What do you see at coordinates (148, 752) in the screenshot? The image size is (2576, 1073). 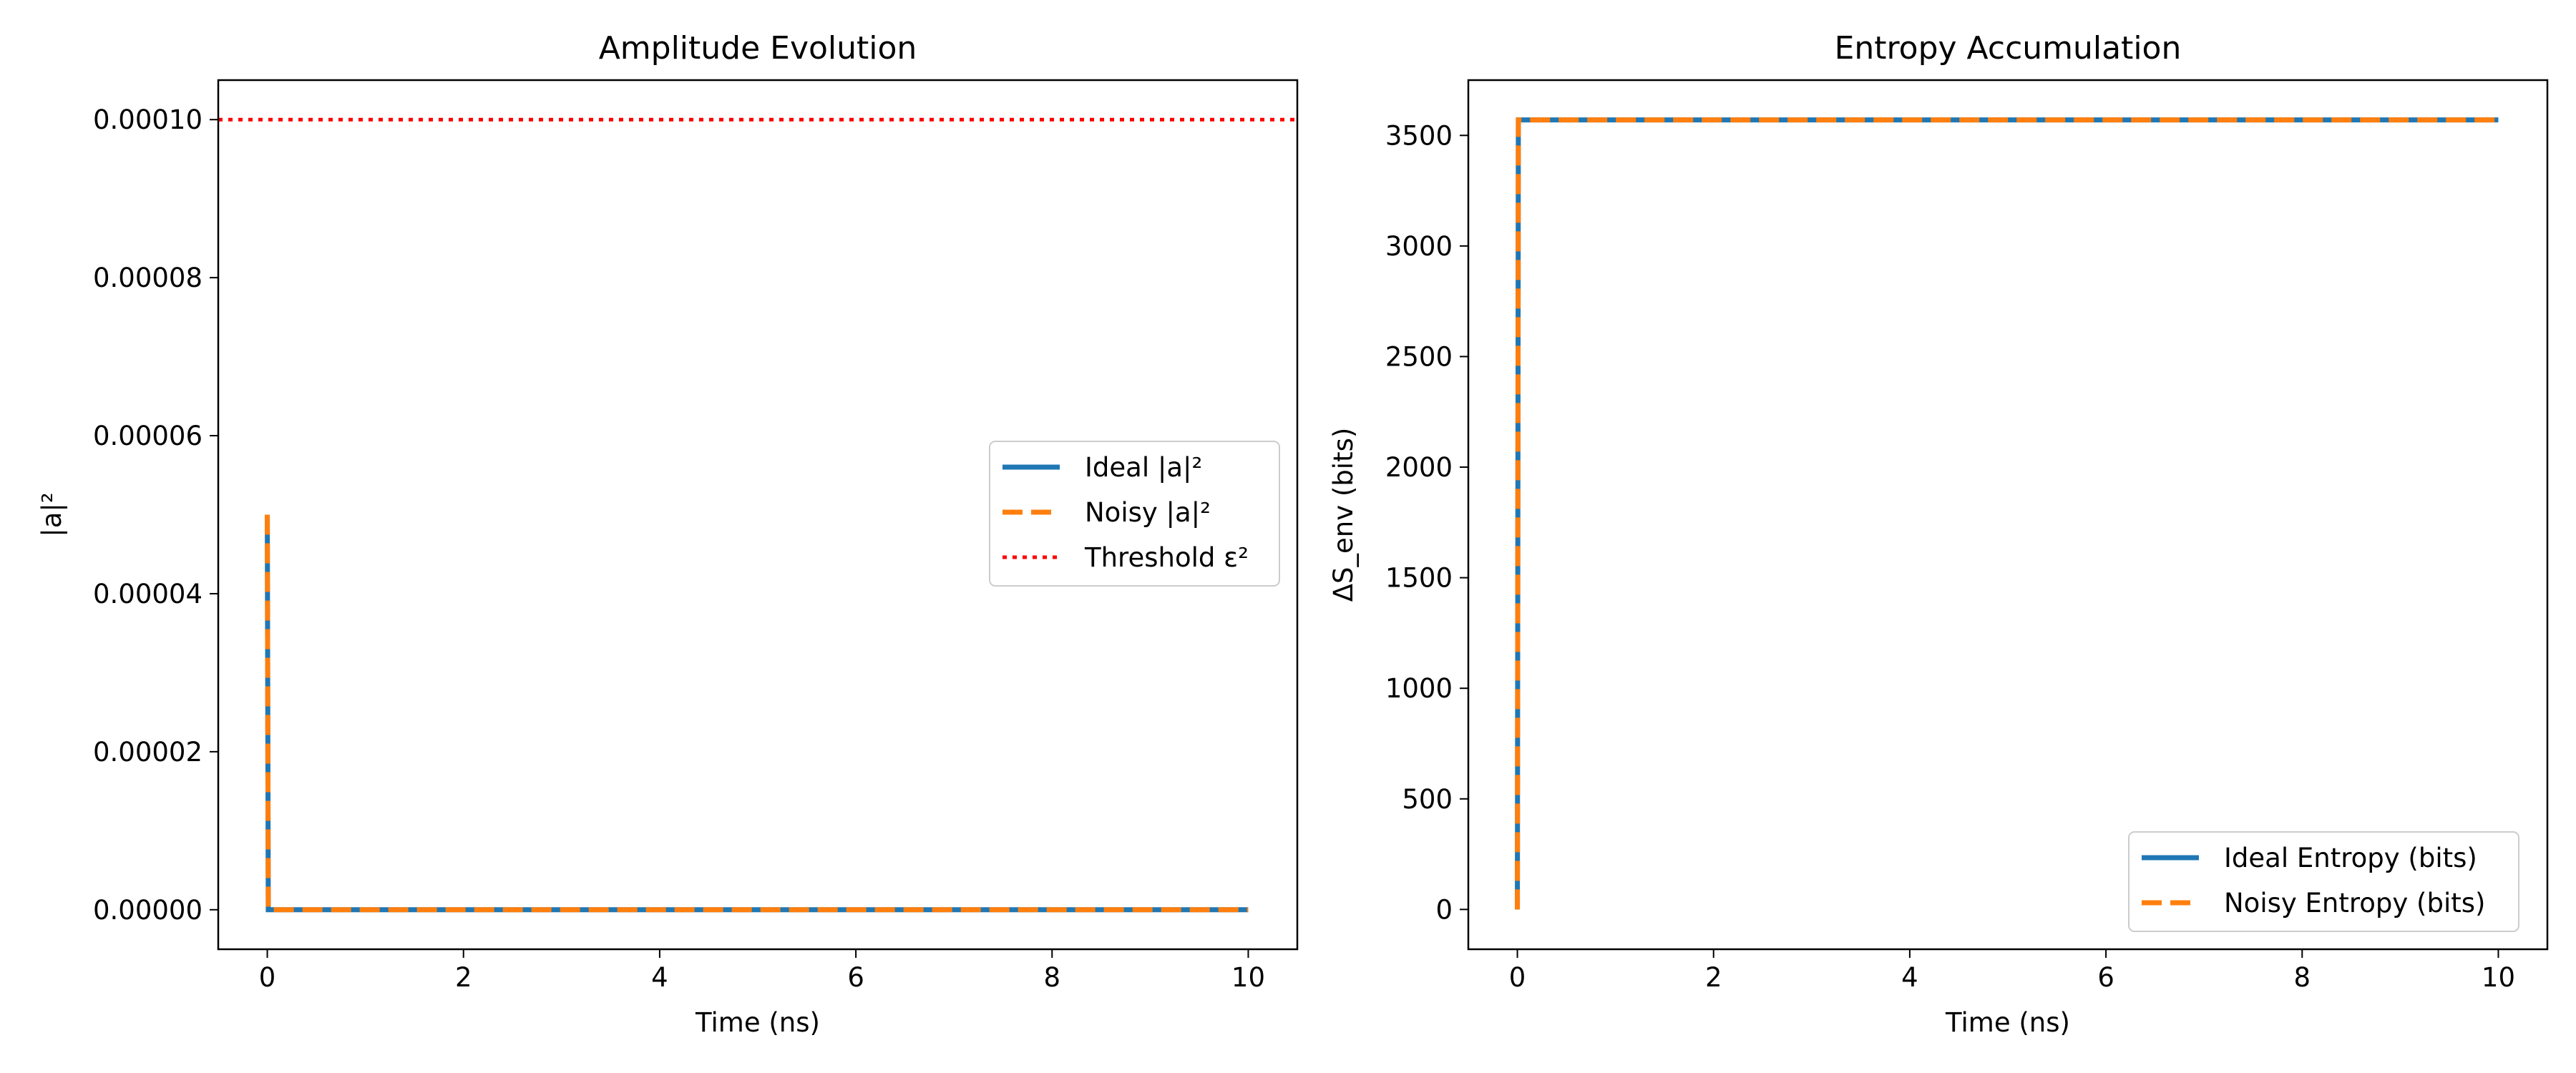 I see `y-tick-label: 0.00002` at bounding box center [148, 752].